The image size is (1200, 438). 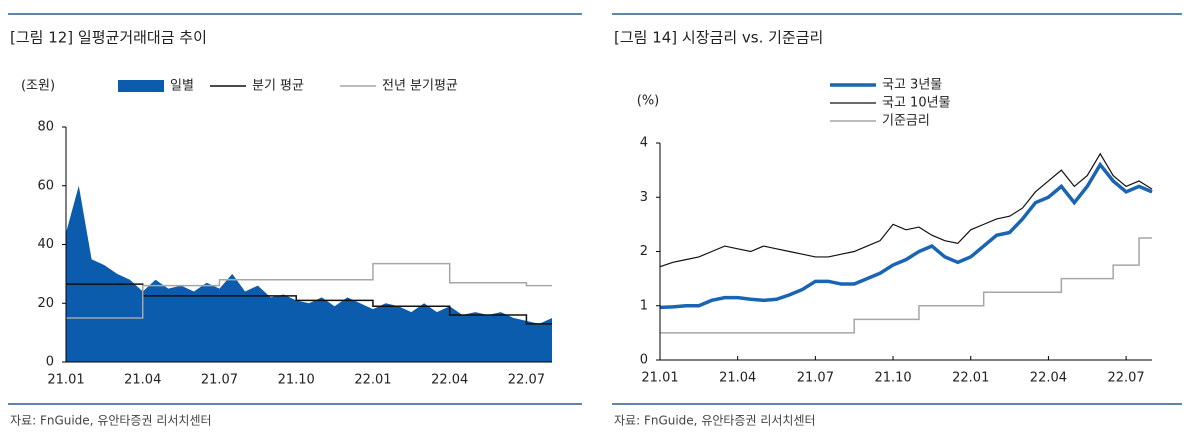 I want to click on y-tick-label: 4, so click(x=644, y=143).